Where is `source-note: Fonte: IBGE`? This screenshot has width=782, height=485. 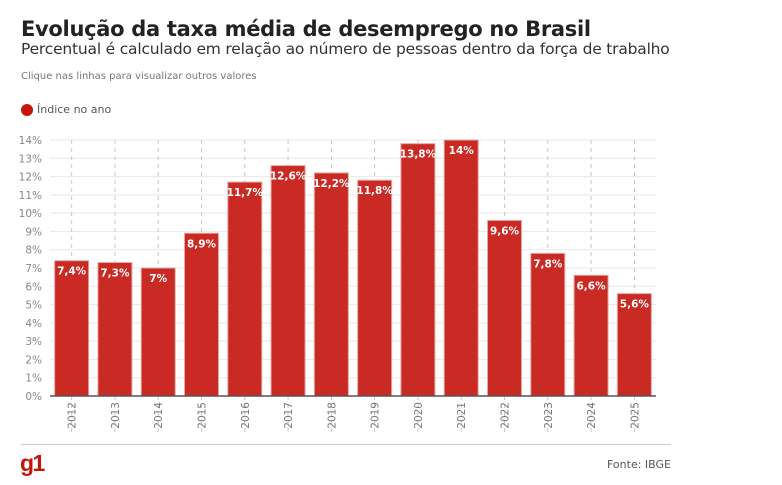
source-note: Fonte: IBGE is located at coordinates (639, 464).